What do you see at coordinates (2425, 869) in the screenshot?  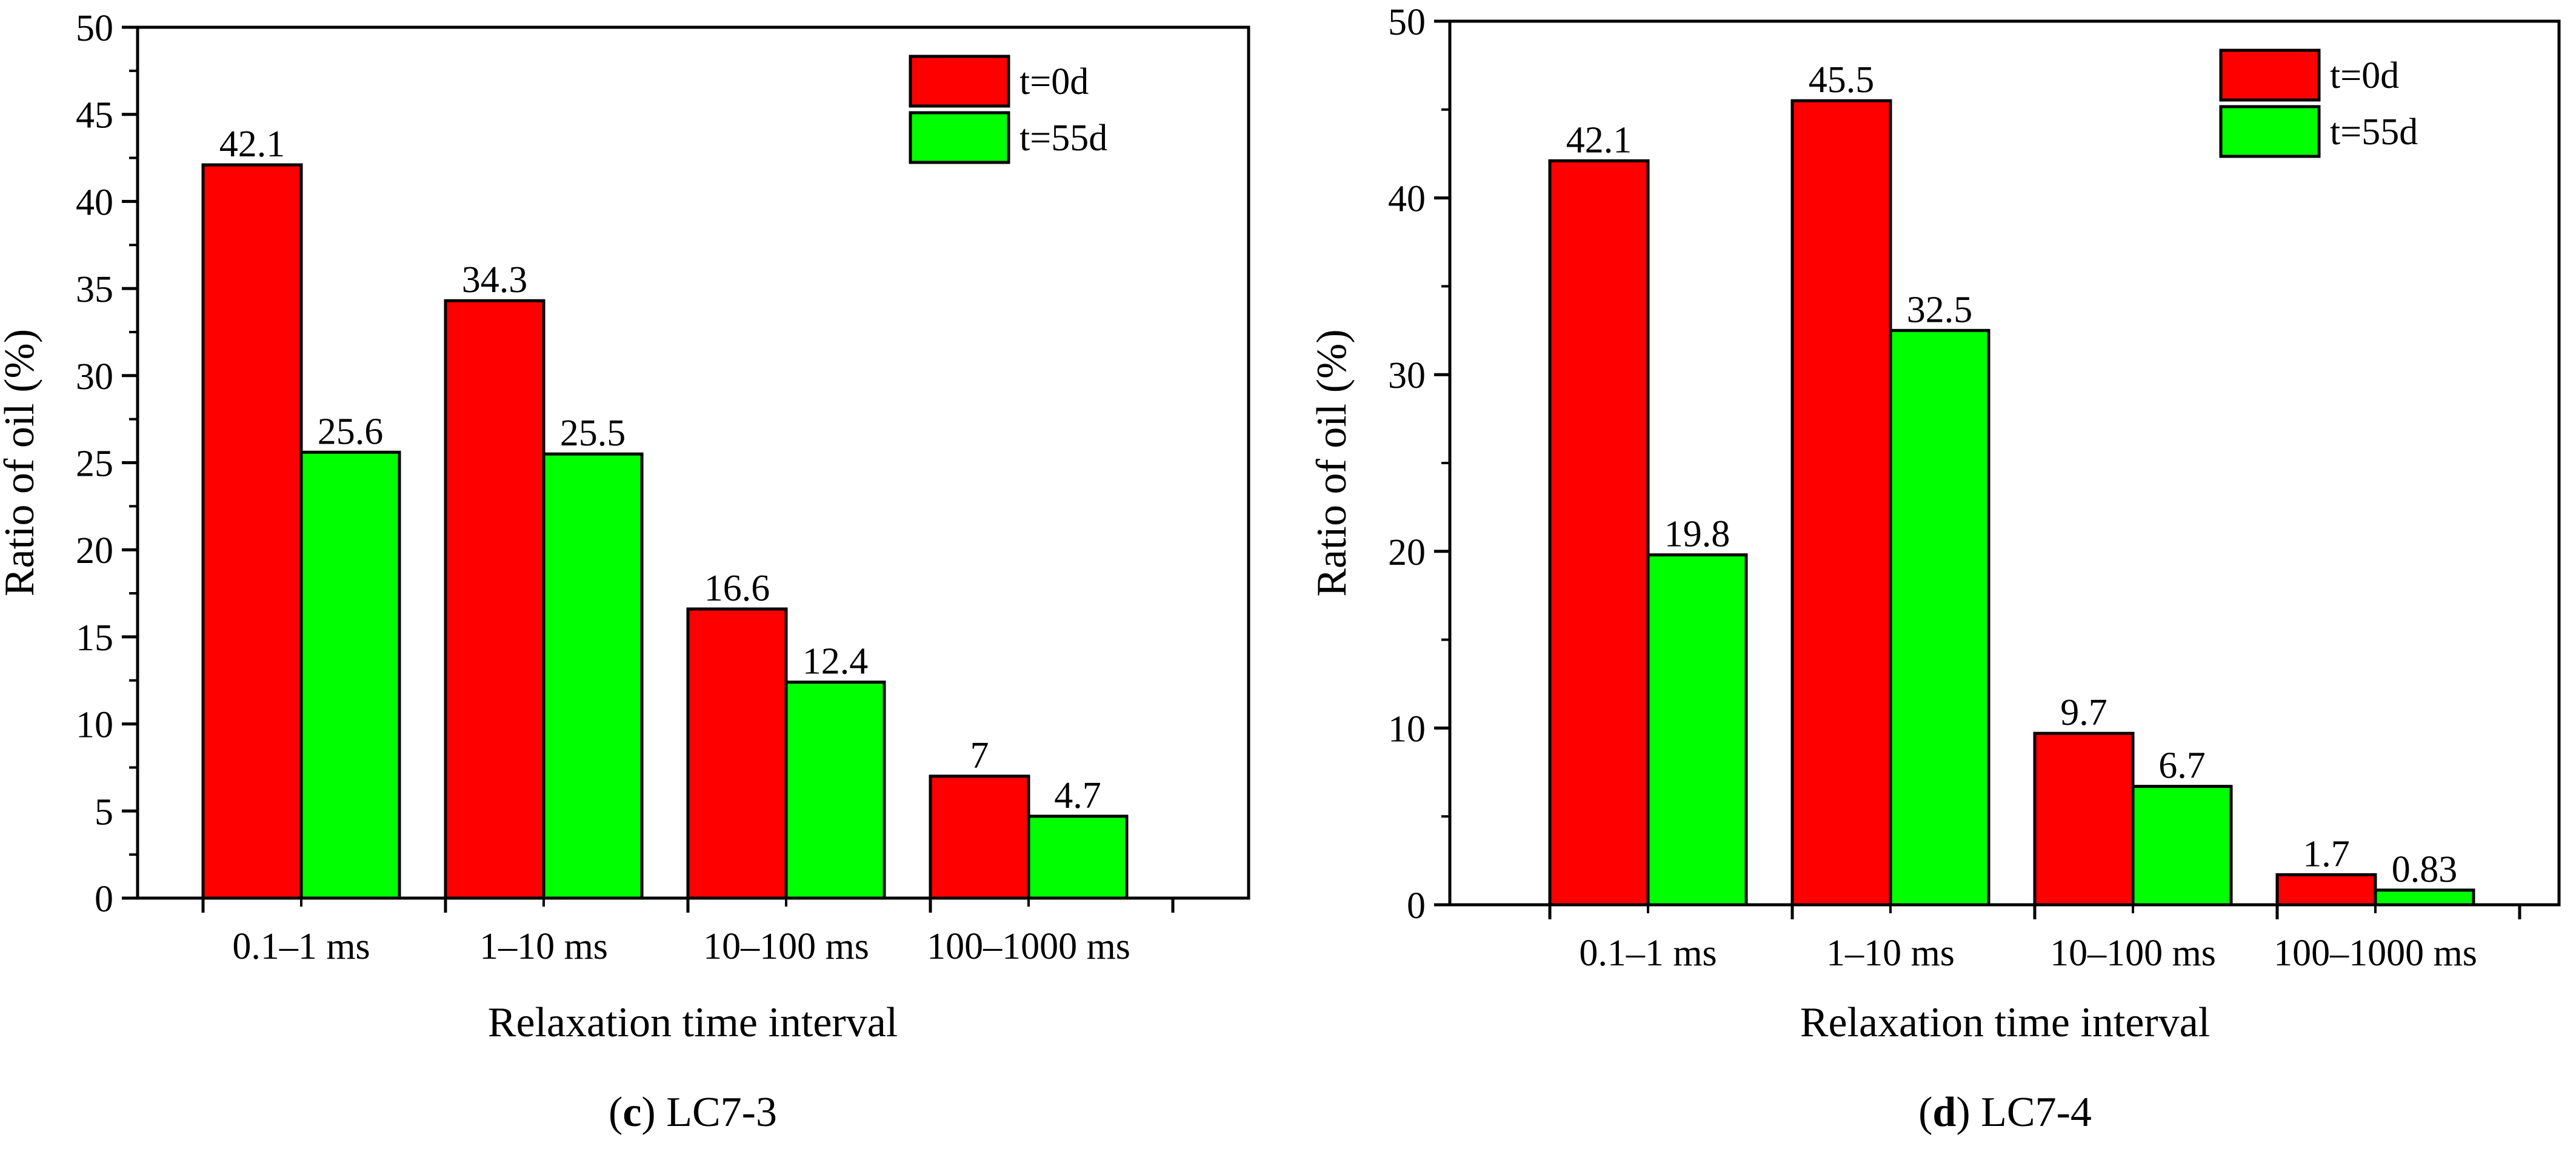 I see `bar-value-label: 0.83` at bounding box center [2425, 869].